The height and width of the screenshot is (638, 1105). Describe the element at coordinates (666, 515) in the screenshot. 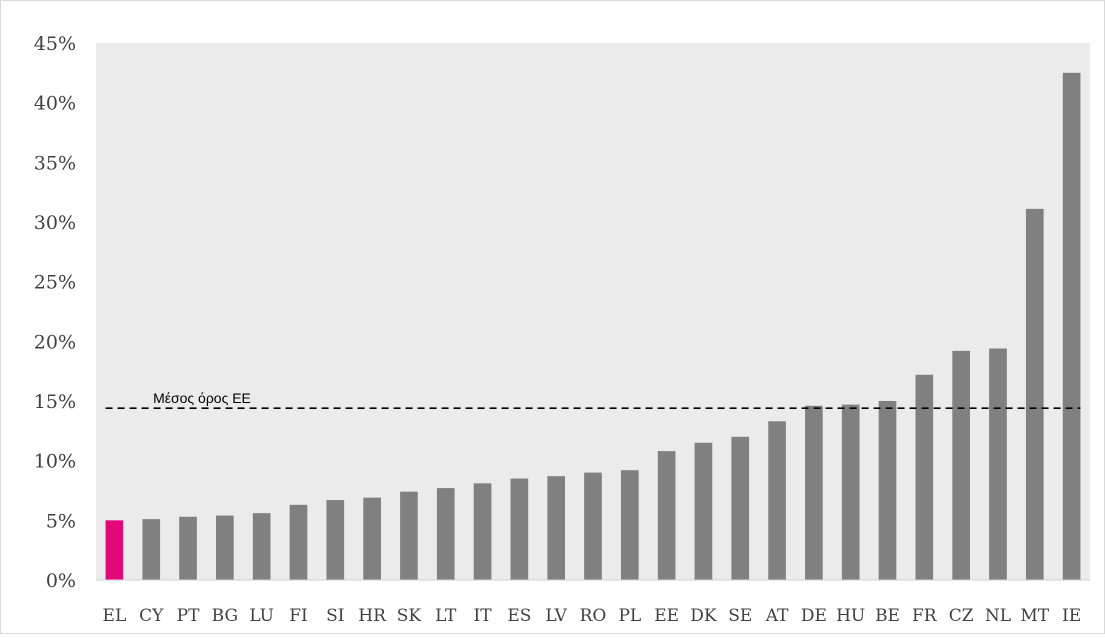

I see `bar-ee` at that location.